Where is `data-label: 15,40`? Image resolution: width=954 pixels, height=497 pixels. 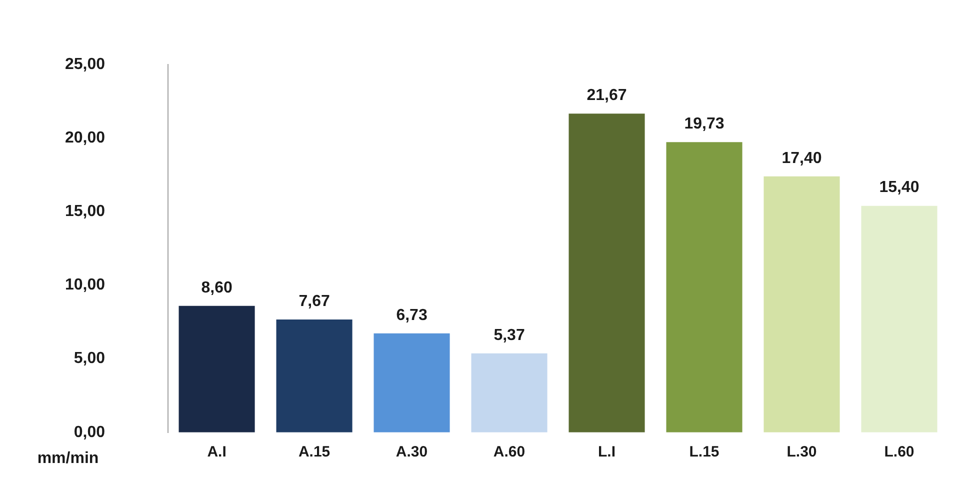
data-label: 15,40 is located at coordinates (899, 187).